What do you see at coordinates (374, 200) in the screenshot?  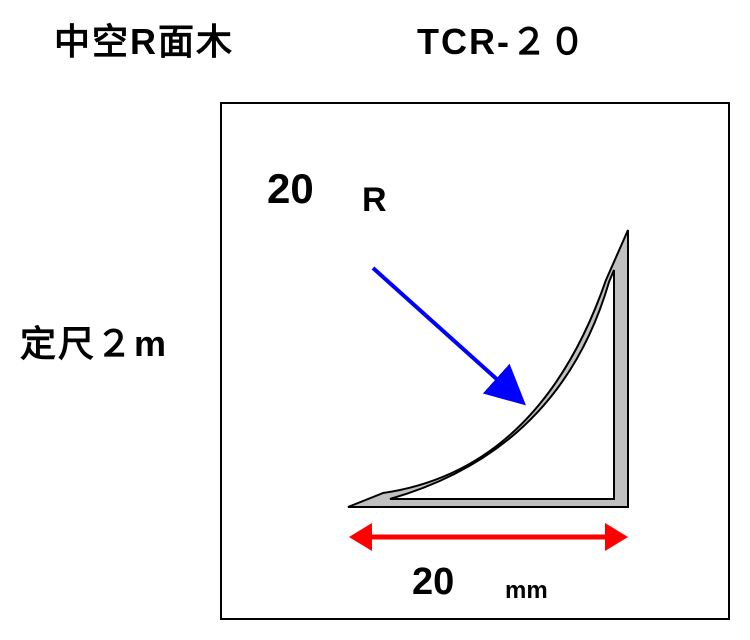 I see `radius-unit: R` at bounding box center [374, 200].